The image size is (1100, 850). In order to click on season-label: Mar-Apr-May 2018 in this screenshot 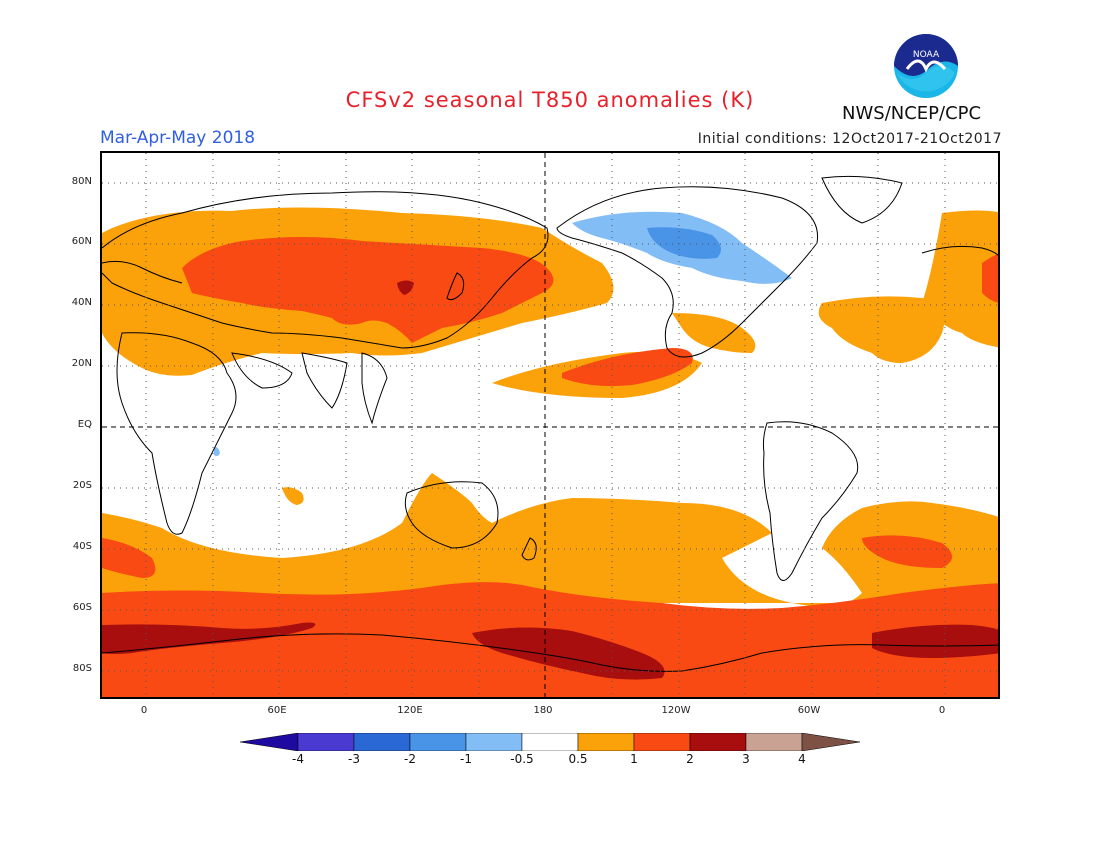, I will do `click(178, 138)`.